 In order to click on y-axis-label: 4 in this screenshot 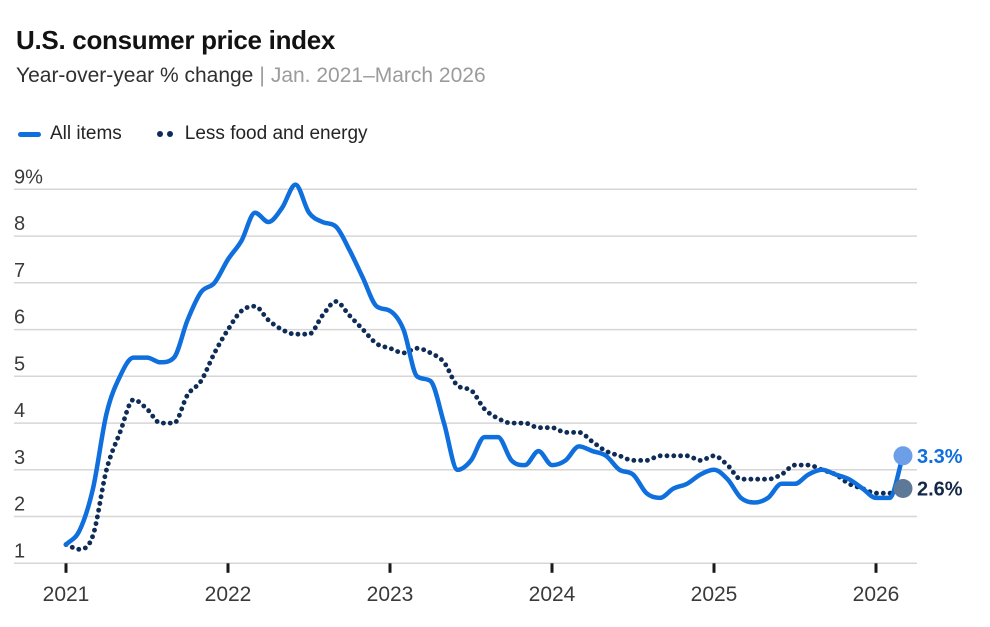, I will do `click(19, 411)`.